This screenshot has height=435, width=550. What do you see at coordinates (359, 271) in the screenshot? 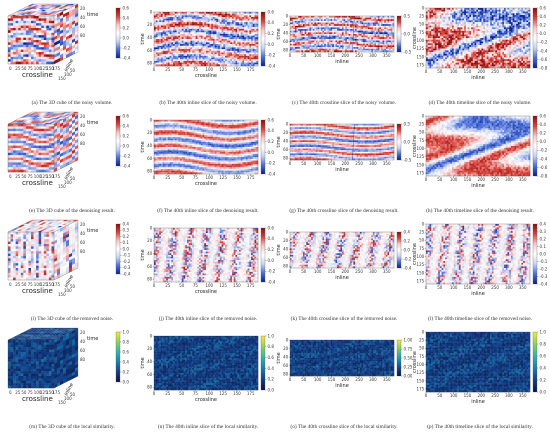
I see `crossline-slice-xtick-label: 250` at bounding box center [359, 271].